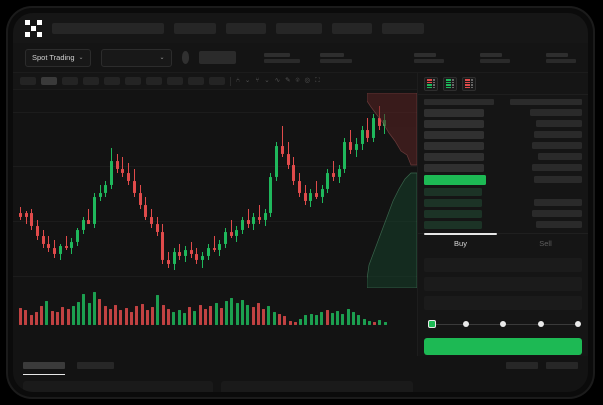 Image resolution: width=603 pixels, height=405 pixels. Describe the element at coordinates (455, 179) in the screenshot. I see `current-price-value` at that location.